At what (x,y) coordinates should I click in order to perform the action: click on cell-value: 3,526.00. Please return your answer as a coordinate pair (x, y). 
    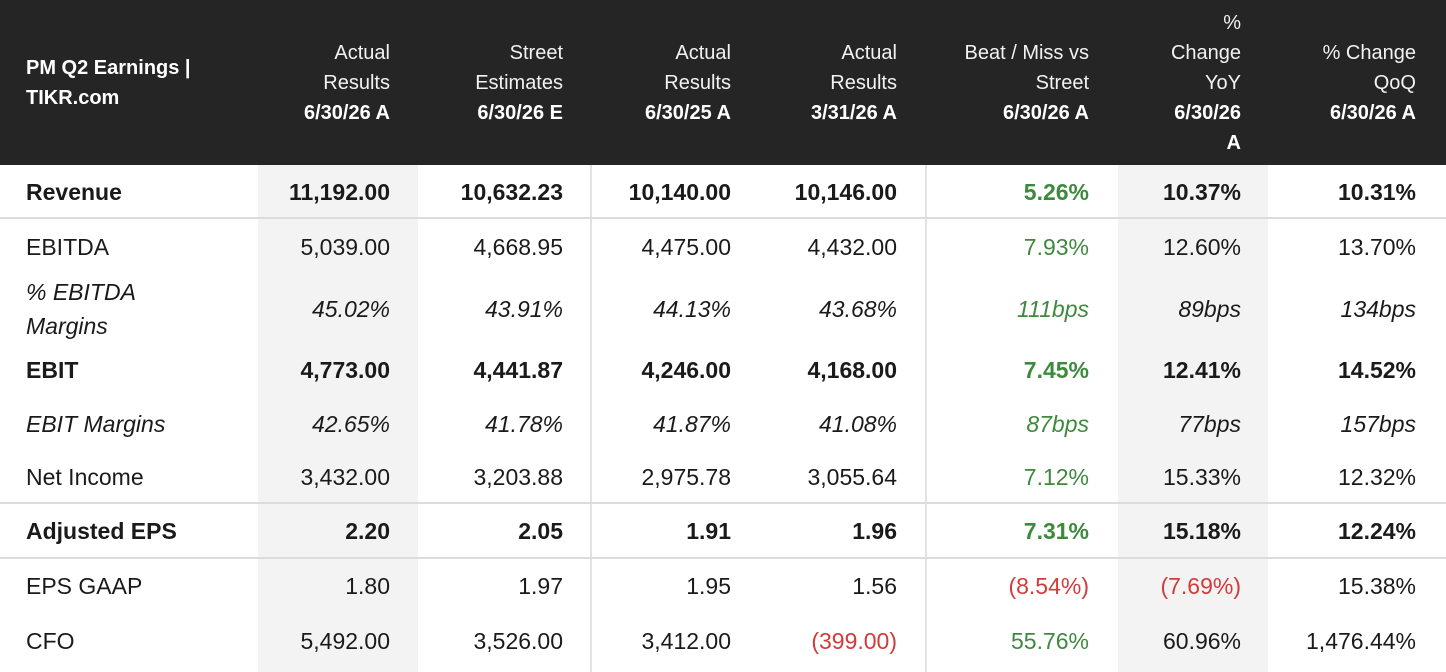
    Looking at the image, I should click on (518, 640).